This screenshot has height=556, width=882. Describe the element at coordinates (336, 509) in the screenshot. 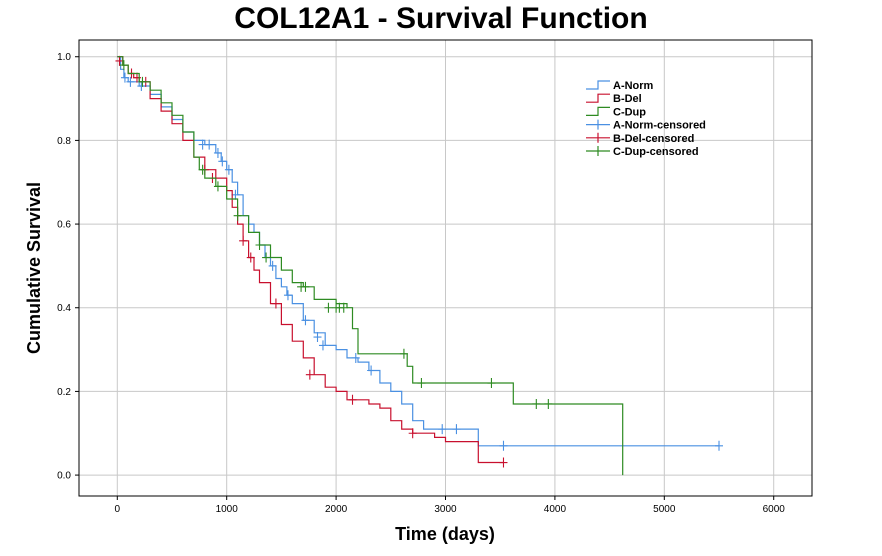

I see `x-tick-label: 2000` at that location.